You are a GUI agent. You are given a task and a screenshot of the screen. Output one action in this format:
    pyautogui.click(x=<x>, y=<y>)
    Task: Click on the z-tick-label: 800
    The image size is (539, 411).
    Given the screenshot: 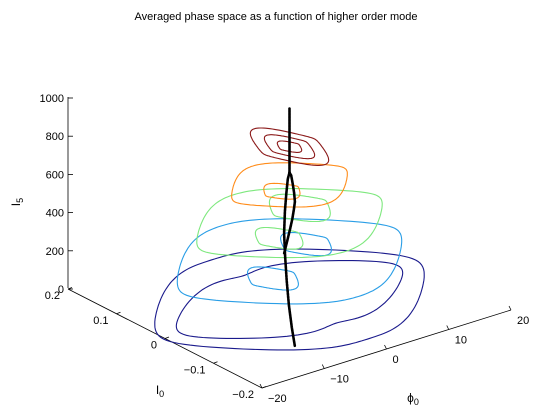 What is the action you would take?
    pyautogui.click(x=55, y=137)
    